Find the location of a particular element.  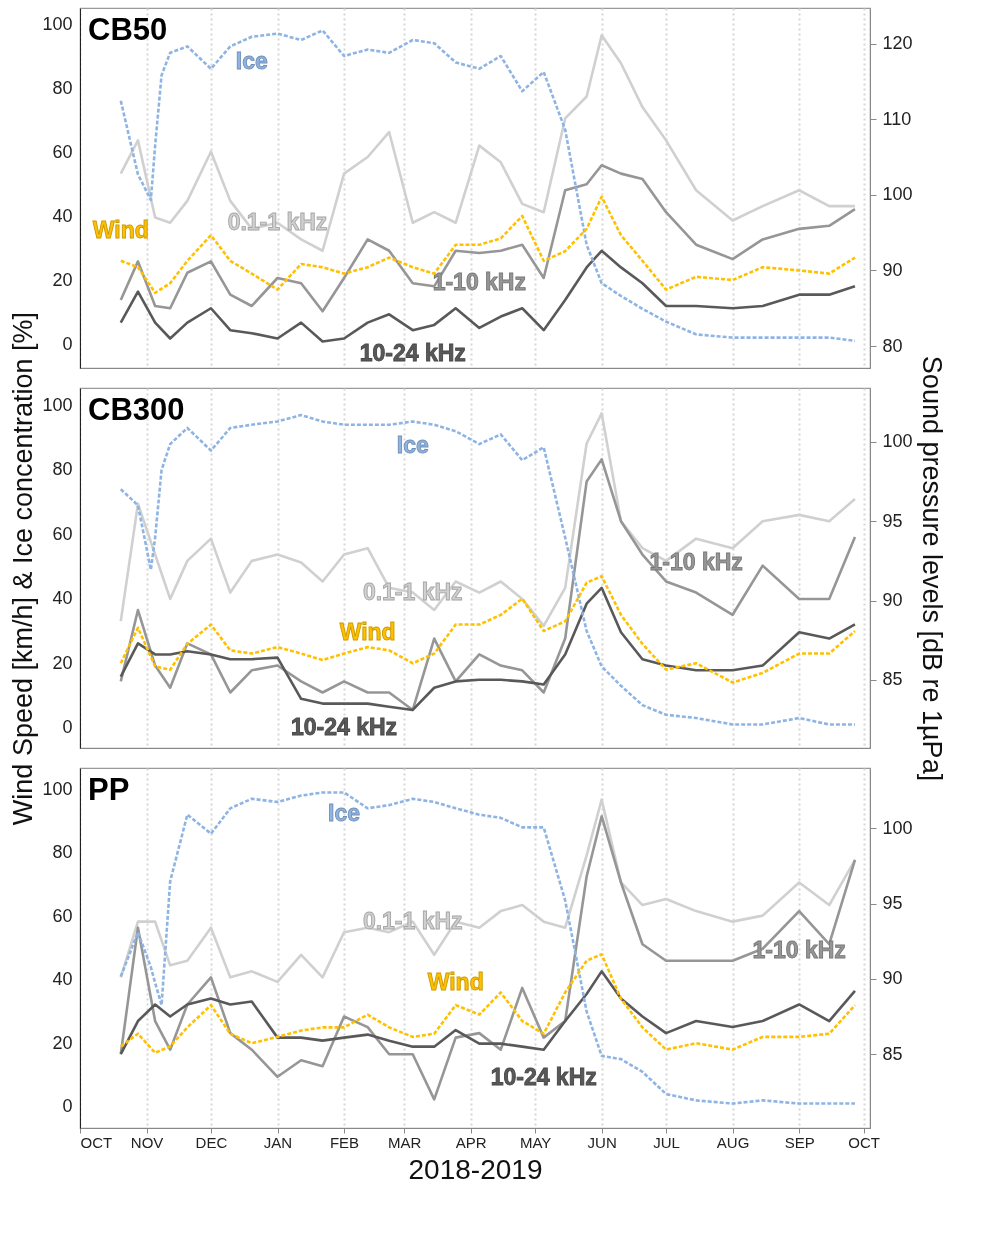

y-axis-title: Wind Speed [km/h] & Ice concentration [%] is located at coordinates (23, 568).